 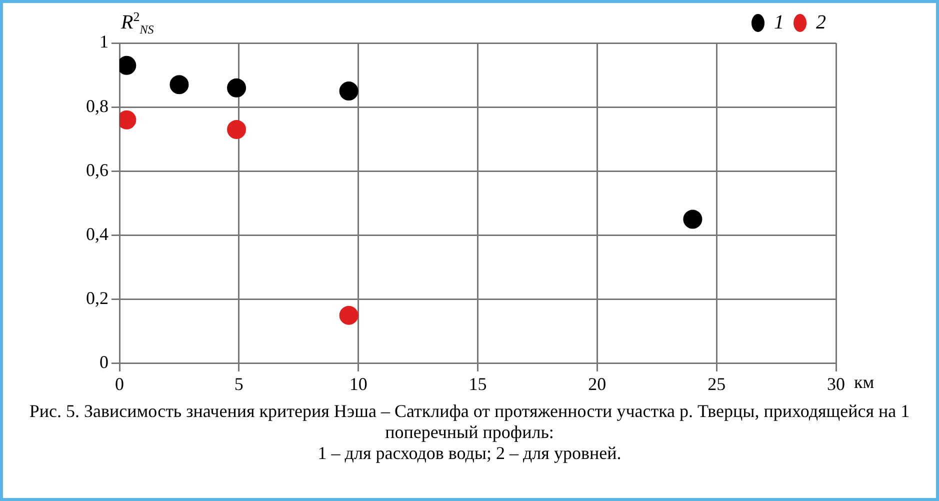 What do you see at coordinates (821, 22) in the screenshot?
I see `legend-label: 2` at bounding box center [821, 22].